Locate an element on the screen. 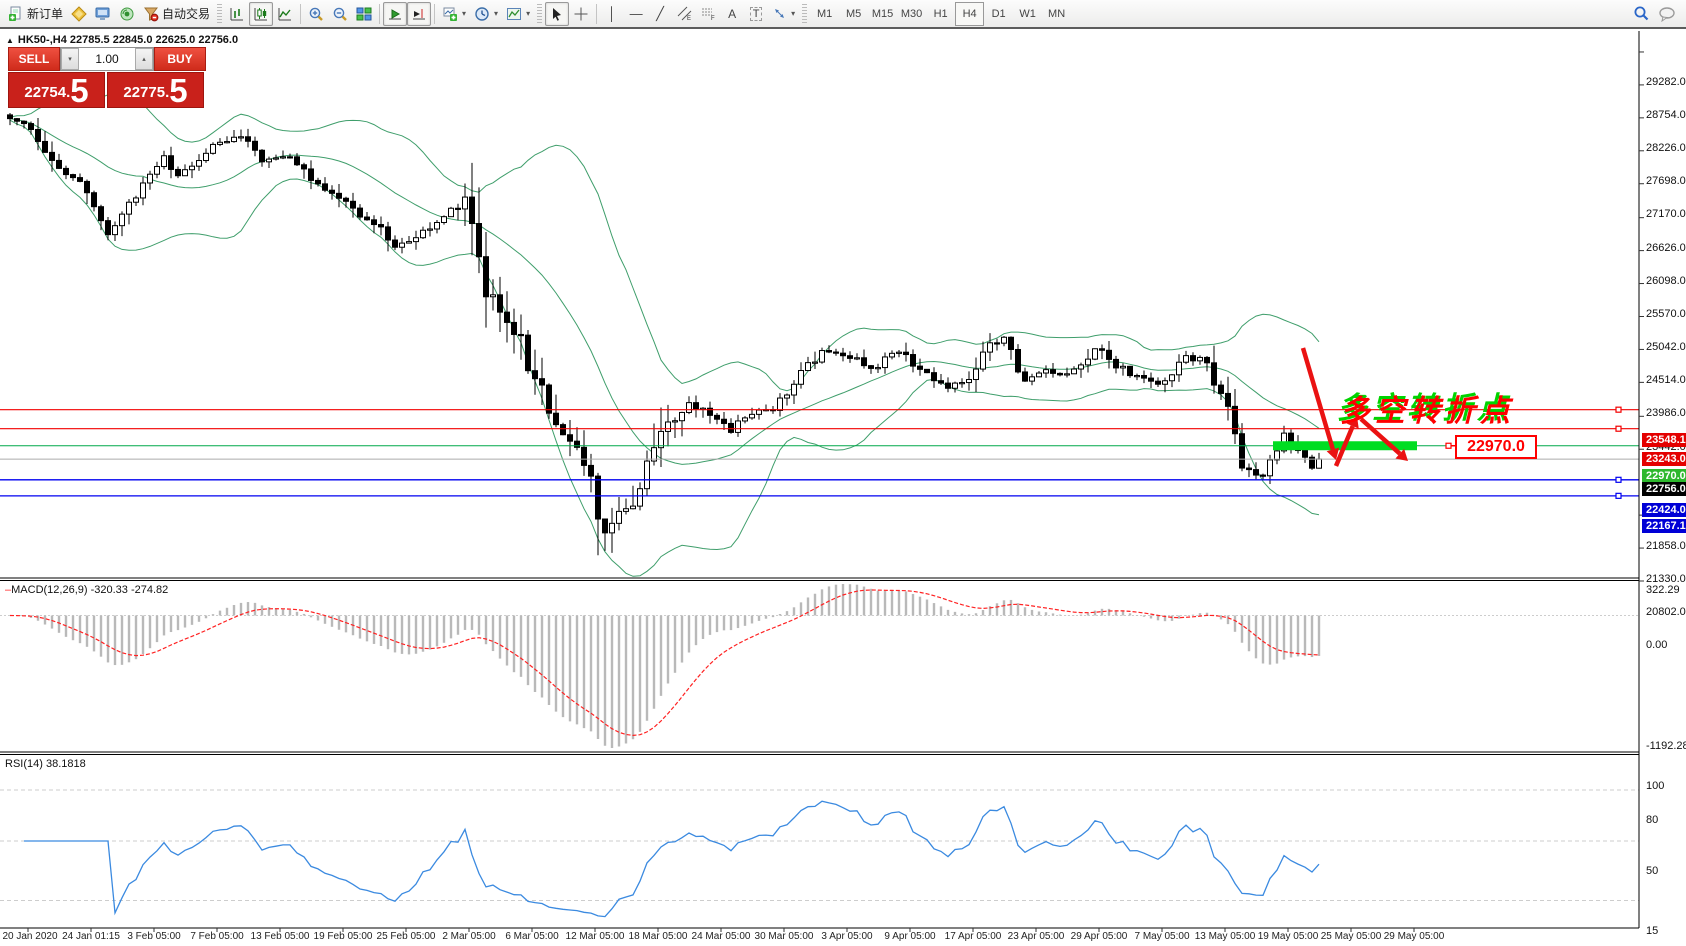 The width and height of the screenshot is (1686, 946). chat-button is located at coordinates (1667, 14).